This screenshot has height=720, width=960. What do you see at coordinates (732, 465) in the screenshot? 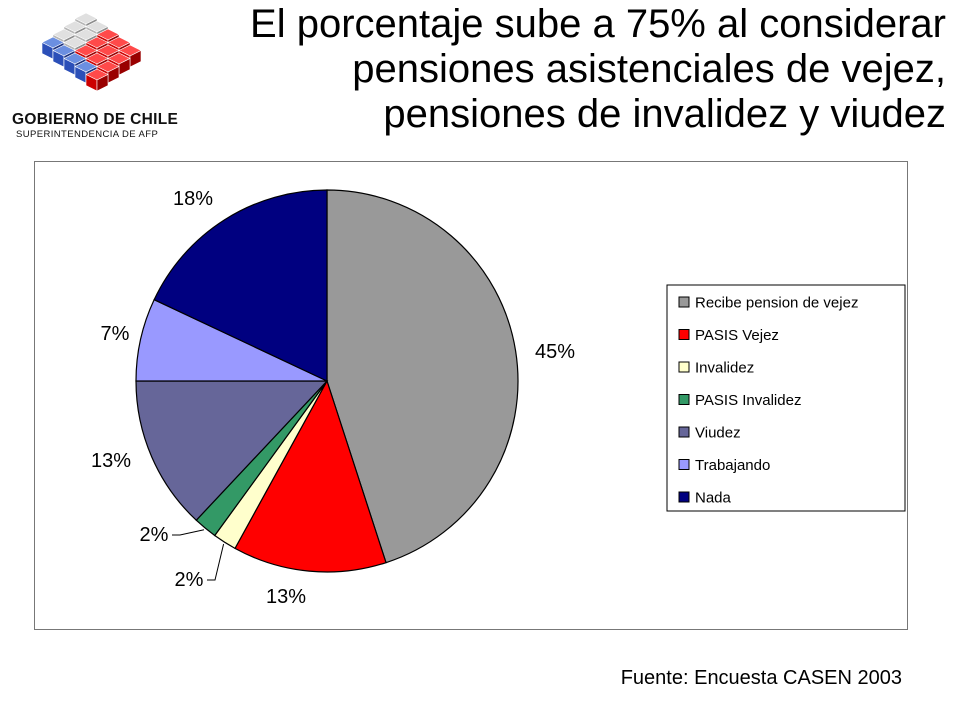
I see `legend-label: Trabajando` at bounding box center [732, 465].